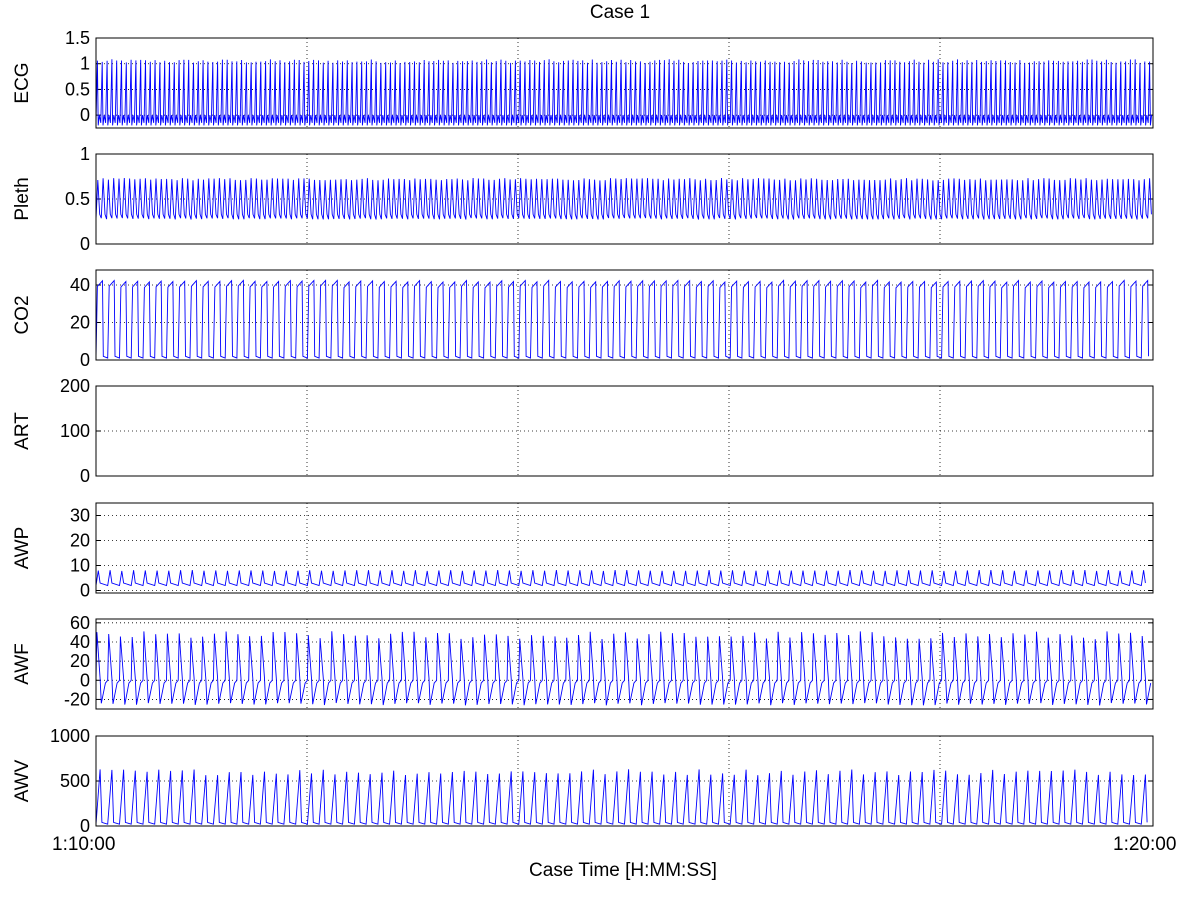 Image resolution: width=1200 pixels, height=900 pixels. I want to click on panel-co2: 0 20 40 CO2, so click(583, 319).